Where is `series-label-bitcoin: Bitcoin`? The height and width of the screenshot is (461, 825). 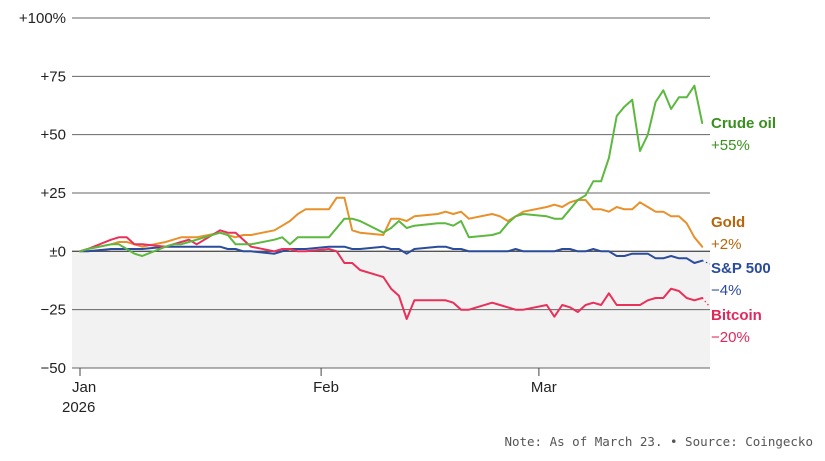
series-label-bitcoin: Bitcoin is located at coordinates (736, 315).